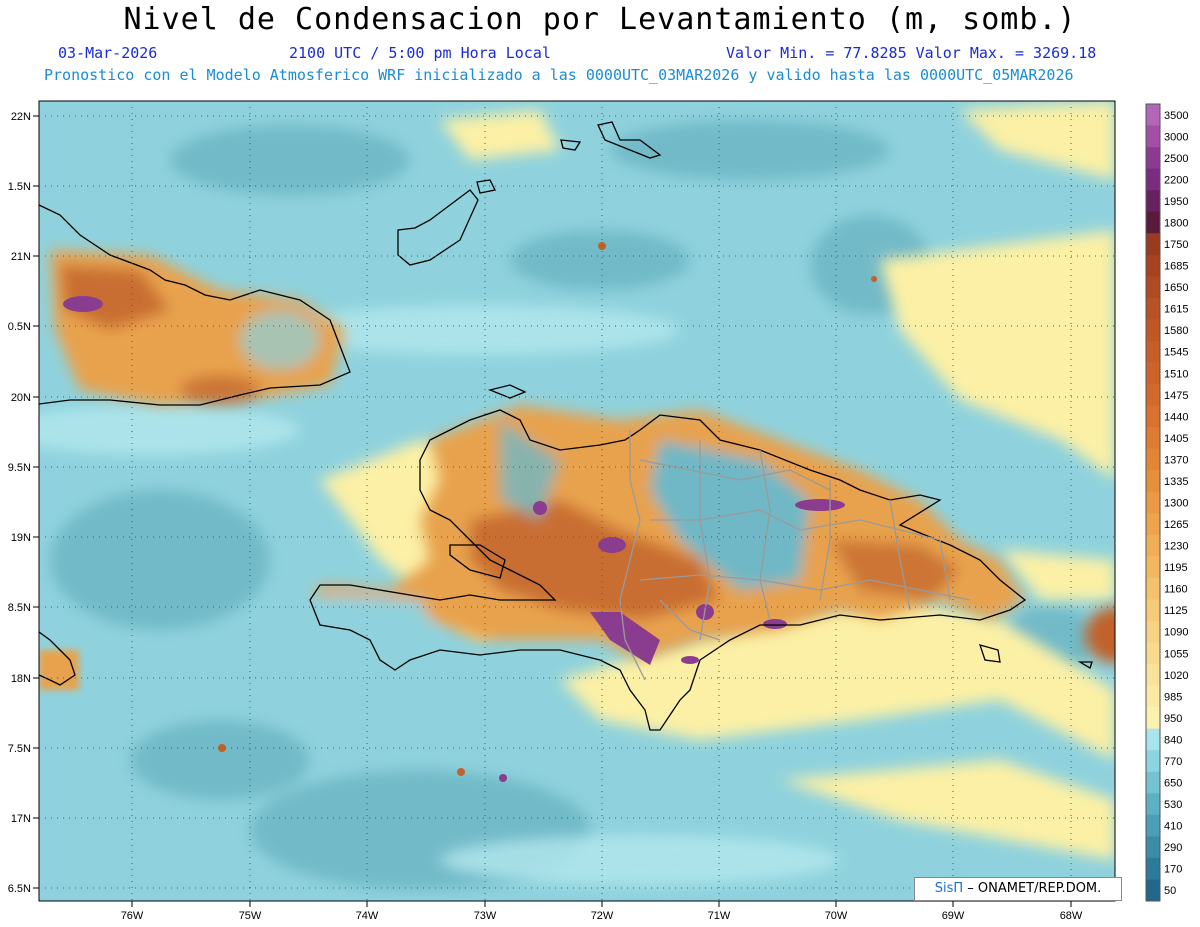 This screenshot has height=927, width=1200. Describe the element at coordinates (1176, 482) in the screenshot. I see `colorbar-label: 1335` at that location.